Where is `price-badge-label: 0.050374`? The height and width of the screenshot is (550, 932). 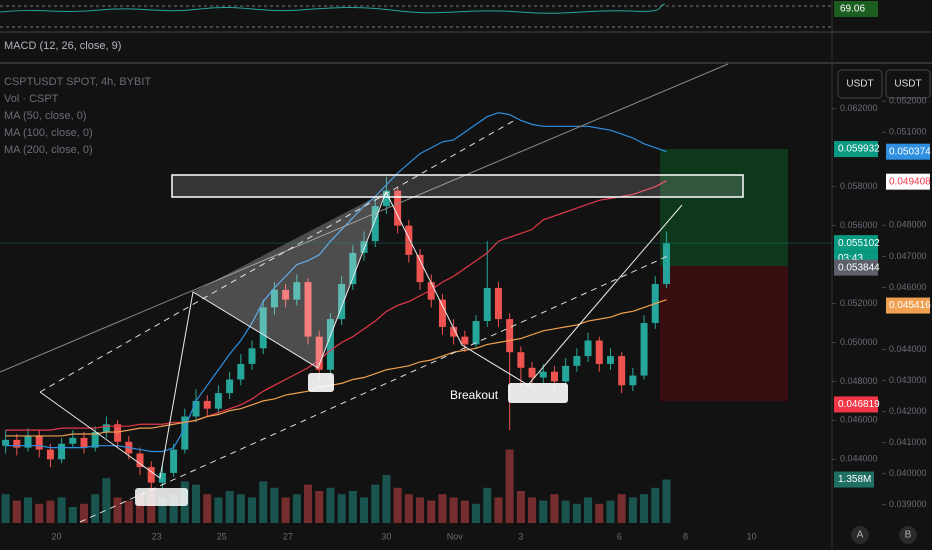
price-badge-label: 0.050374 is located at coordinates (910, 151).